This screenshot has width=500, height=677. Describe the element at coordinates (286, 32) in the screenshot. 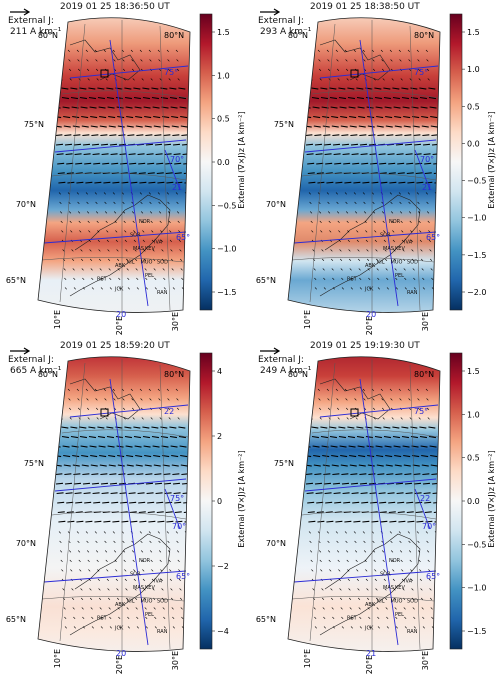

I see `external-current-scale: 293 A km⁻¹` at that location.